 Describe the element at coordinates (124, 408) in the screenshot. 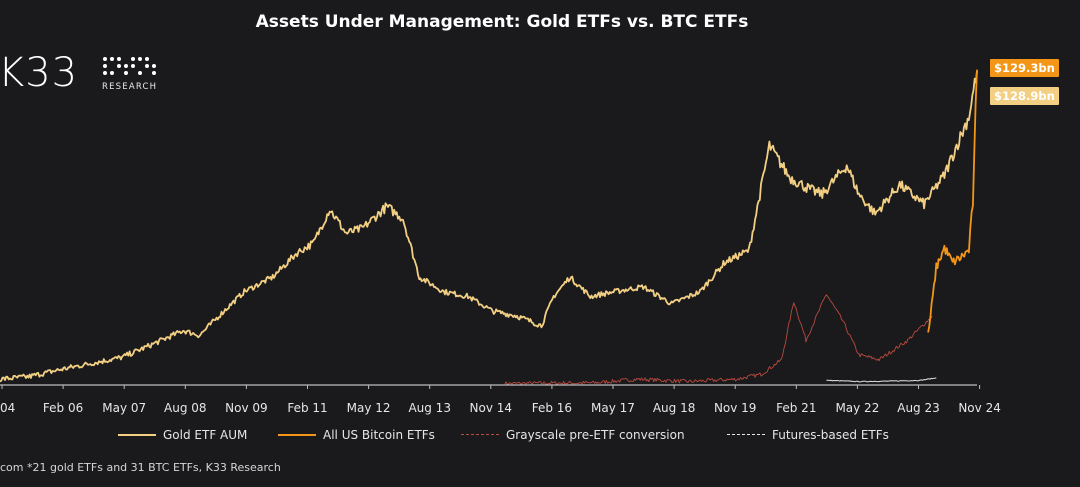

I see `x-tick-label: May 07` at that location.